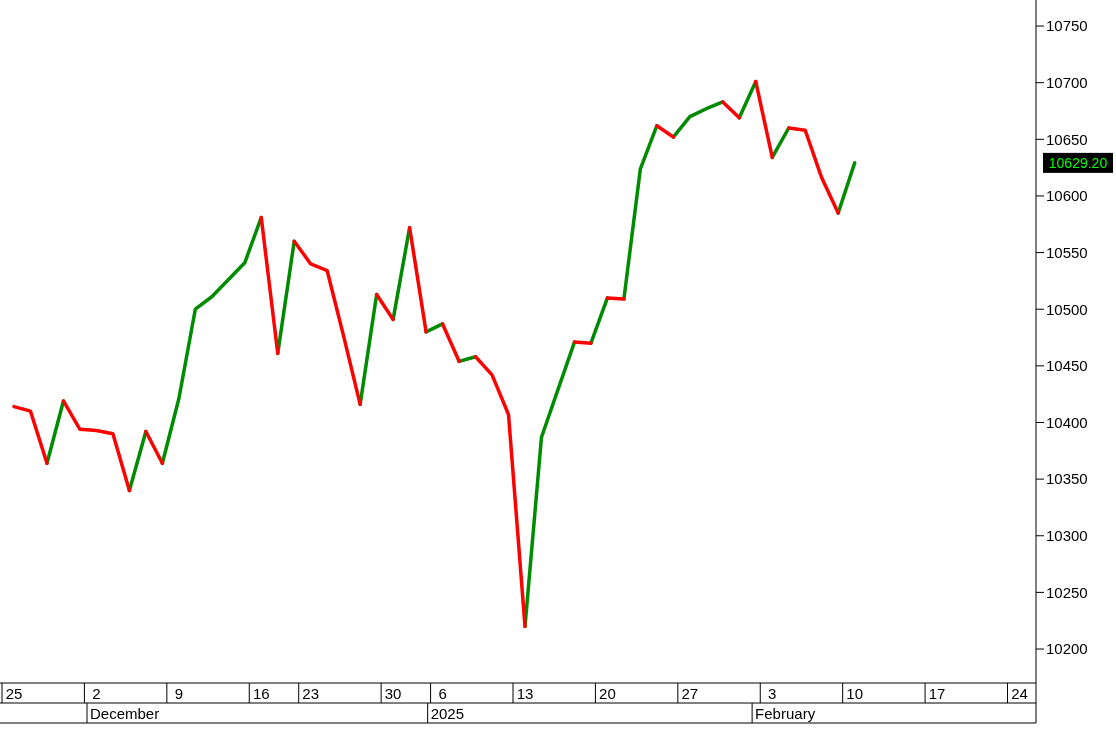  What do you see at coordinates (1019, 693) in the screenshot?
I see `x-tick-label: 24` at bounding box center [1019, 693].